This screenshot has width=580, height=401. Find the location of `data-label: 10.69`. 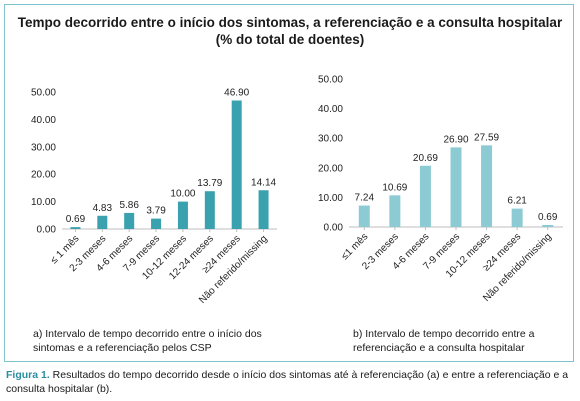

data-label: 10.69 is located at coordinates (394, 187).